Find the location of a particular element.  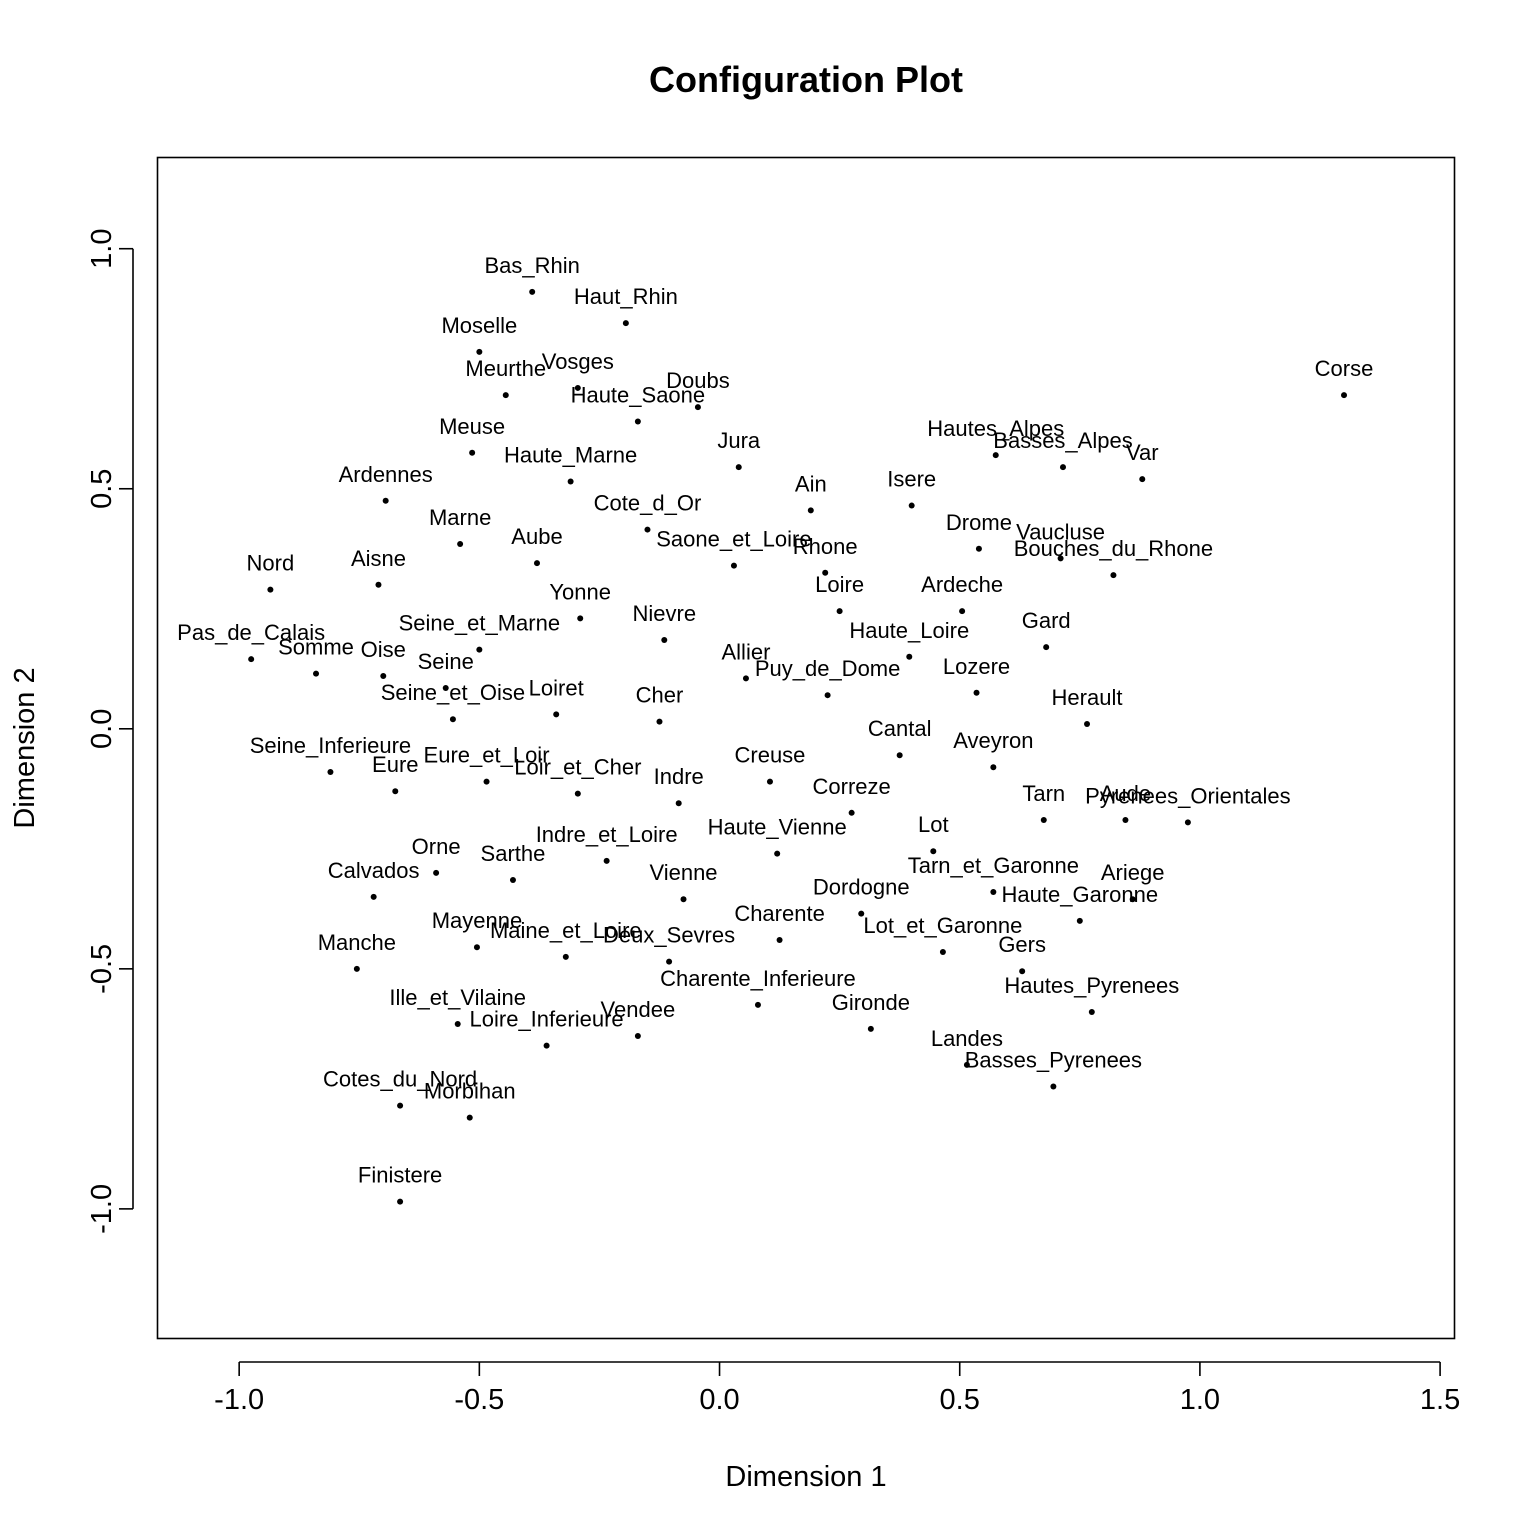

data-point-label: Cote_d_Or is located at coordinates (648, 503).